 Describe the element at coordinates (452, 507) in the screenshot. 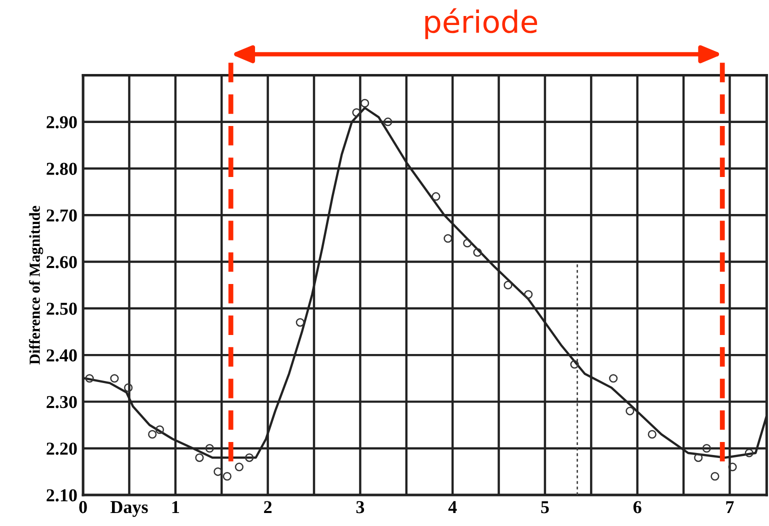

I see `x-tick-label: 4` at that location.